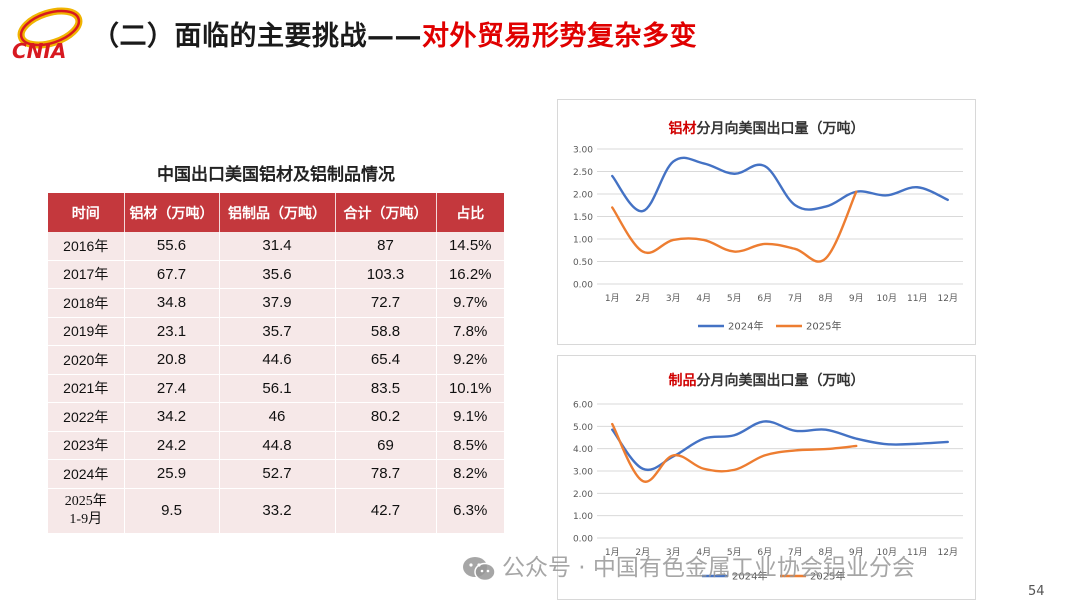 Image resolution: width=1080 pixels, height=608 pixels. Describe the element at coordinates (386, 445) in the screenshot. I see `cell-total: 69` at that location.